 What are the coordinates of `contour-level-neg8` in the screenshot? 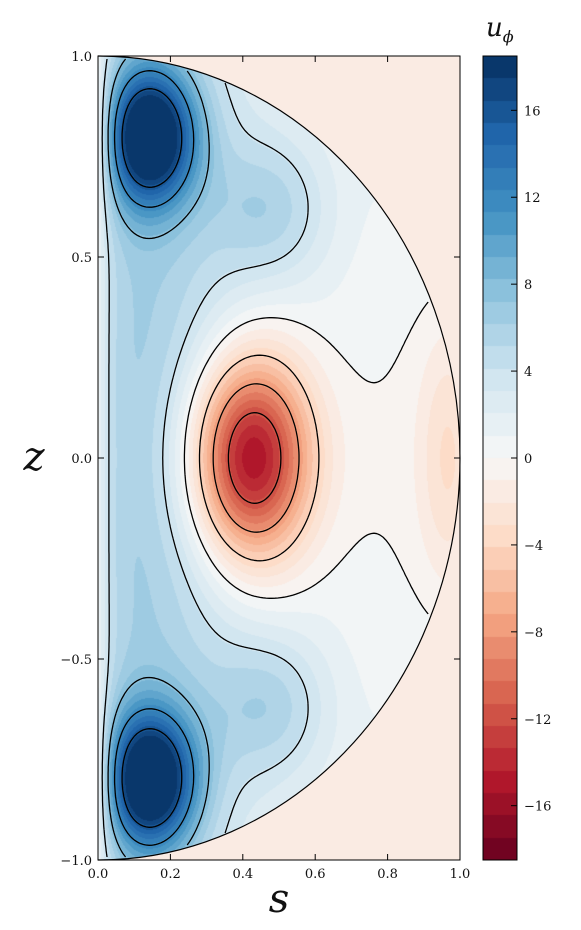 It's located at (256, 458).